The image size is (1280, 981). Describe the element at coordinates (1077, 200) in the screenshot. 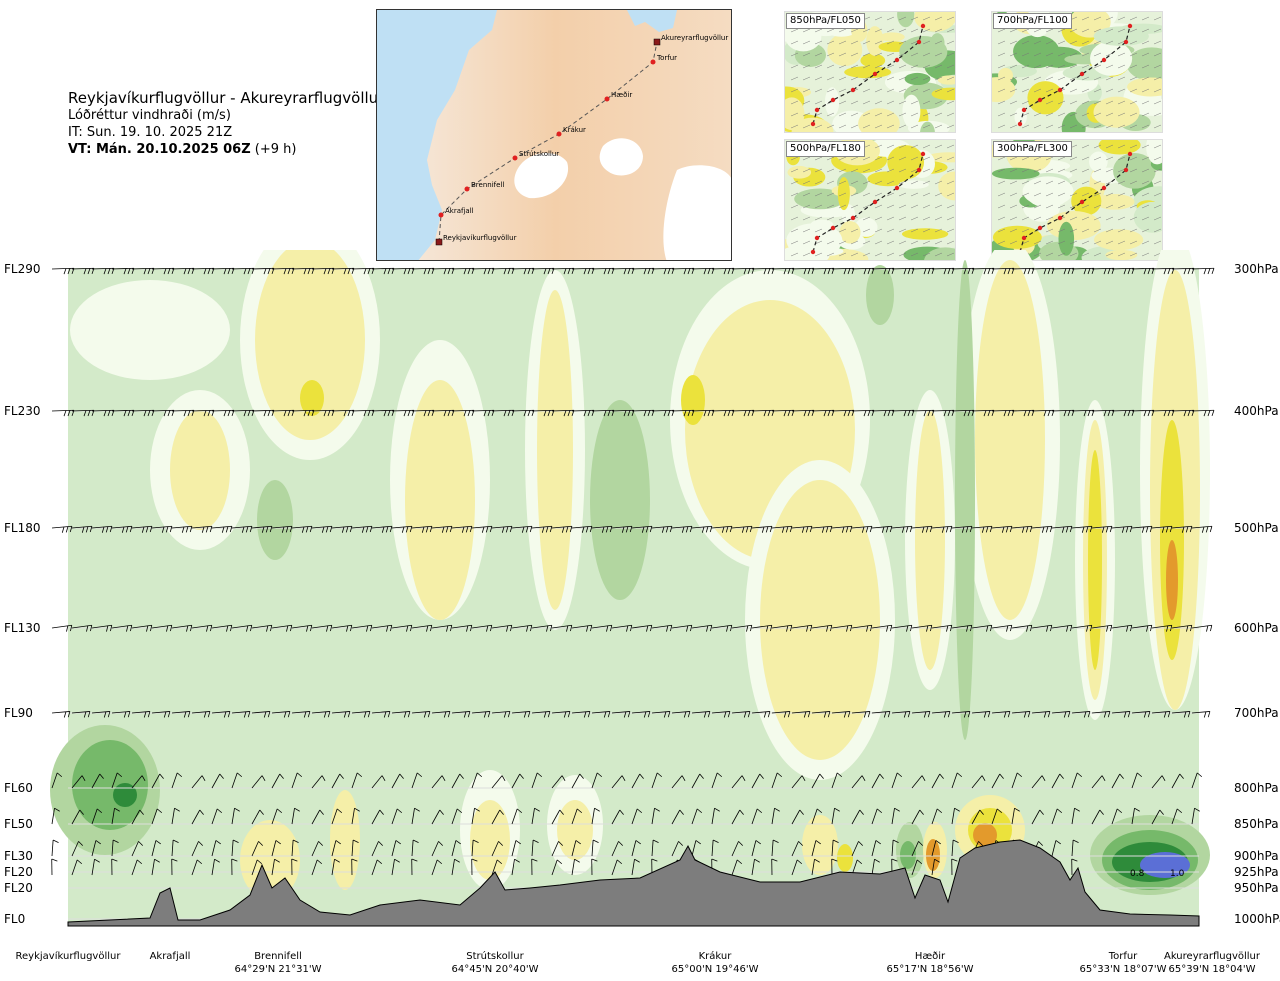

I see `mini-map-300-svg` at that location.